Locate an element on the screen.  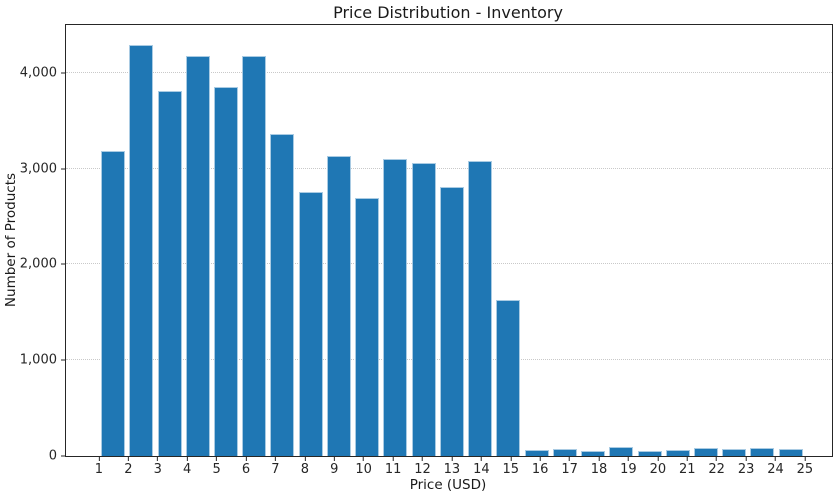
x-tick: 6 is located at coordinates (246, 466).